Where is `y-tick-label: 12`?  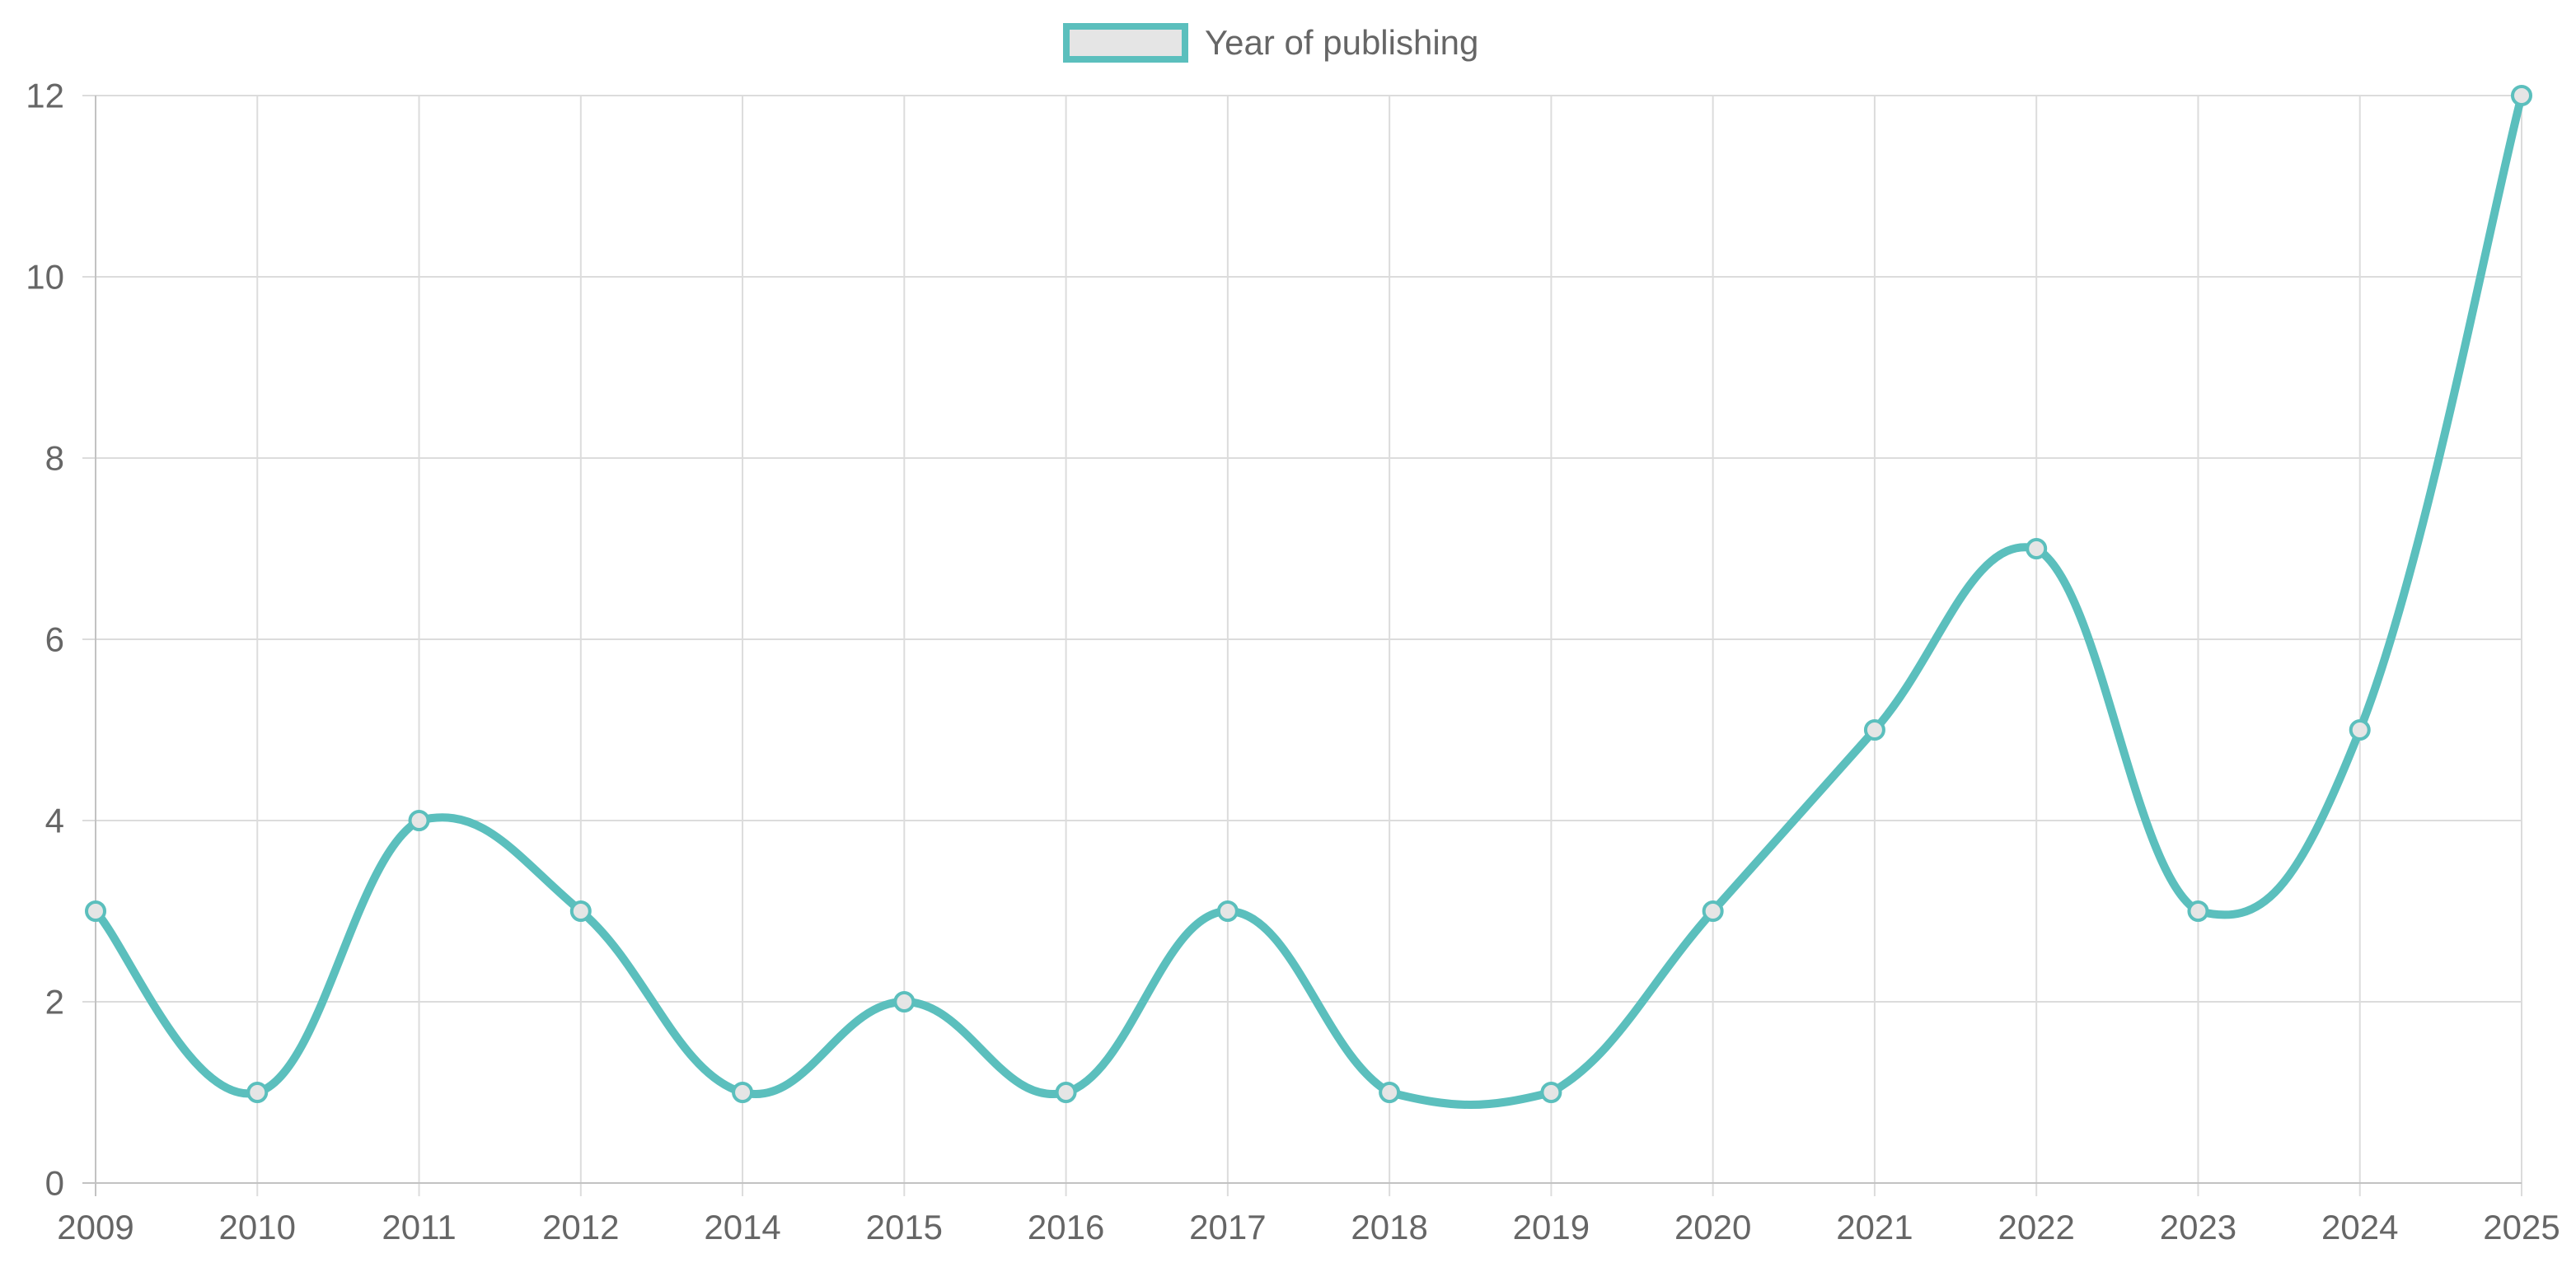 y-tick-label: 12 is located at coordinates (45, 96).